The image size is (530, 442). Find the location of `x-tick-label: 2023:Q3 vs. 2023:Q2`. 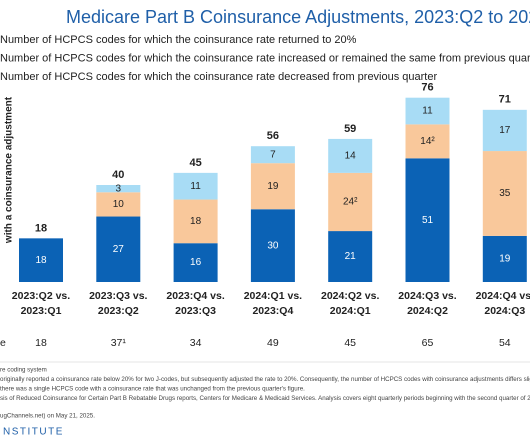

x-tick-label: 2023:Q3 vs. 2023:Q2 is located at coordinates (118, 303).